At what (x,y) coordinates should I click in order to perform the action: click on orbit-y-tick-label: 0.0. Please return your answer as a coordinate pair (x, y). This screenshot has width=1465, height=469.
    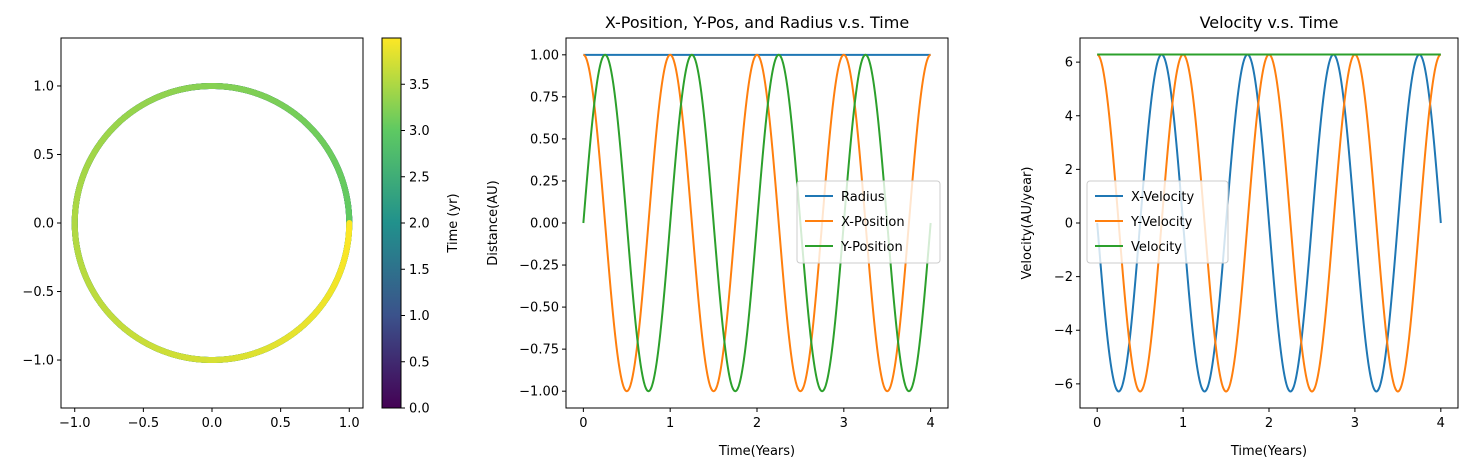
    Looking at the image, I should click on (43, 224).